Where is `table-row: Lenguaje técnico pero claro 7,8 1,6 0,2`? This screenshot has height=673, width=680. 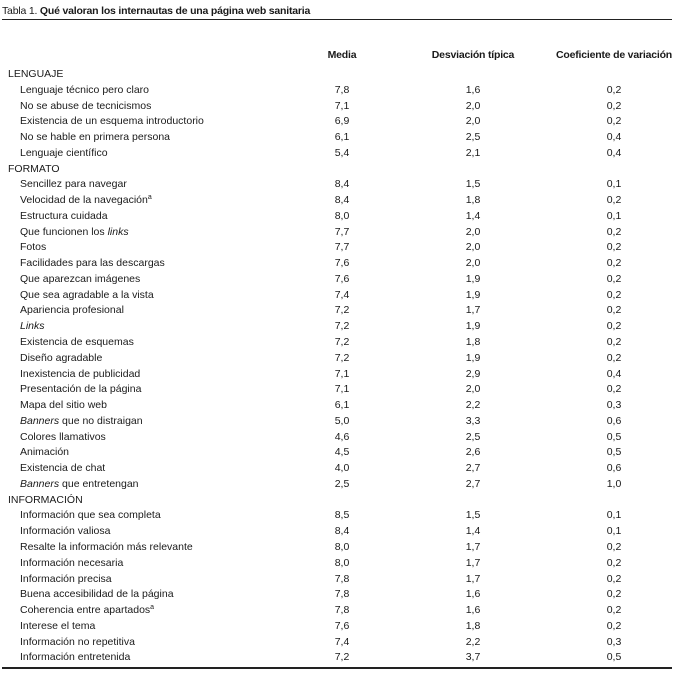 table-row: Lenguaje técnico pero claro 7,8 1,6 0,2 is located at coordinates (340, 91).